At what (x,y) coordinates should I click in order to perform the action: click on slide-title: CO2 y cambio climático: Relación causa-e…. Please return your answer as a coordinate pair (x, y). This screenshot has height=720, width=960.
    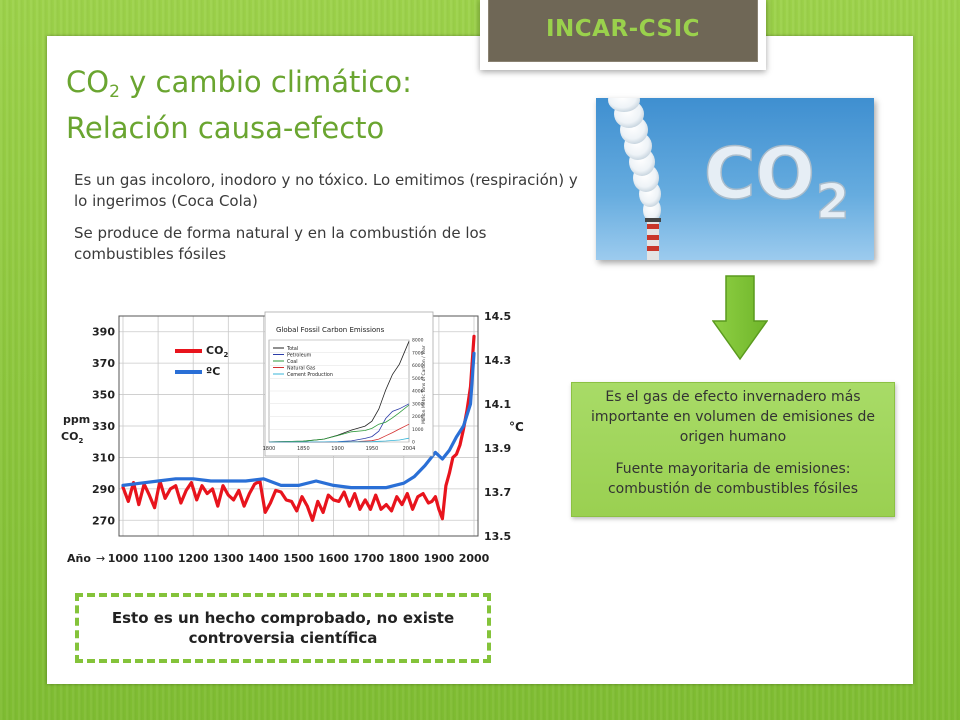
    Looking at the image, I should click on (326, 105).